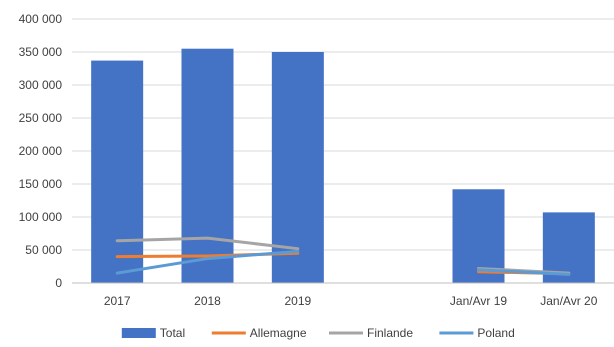  I want to click on y-tick-label: 150 000, so click(41, 184).